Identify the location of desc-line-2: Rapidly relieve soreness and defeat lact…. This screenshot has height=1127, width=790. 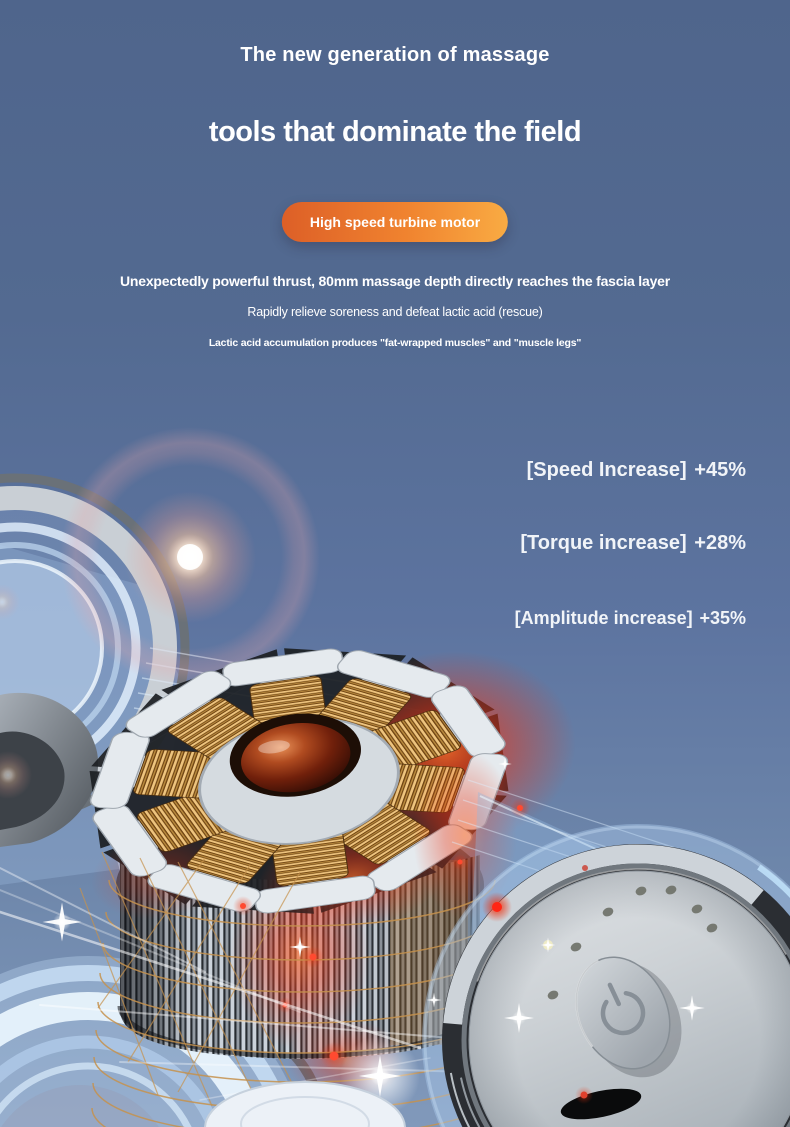
(395, 312).